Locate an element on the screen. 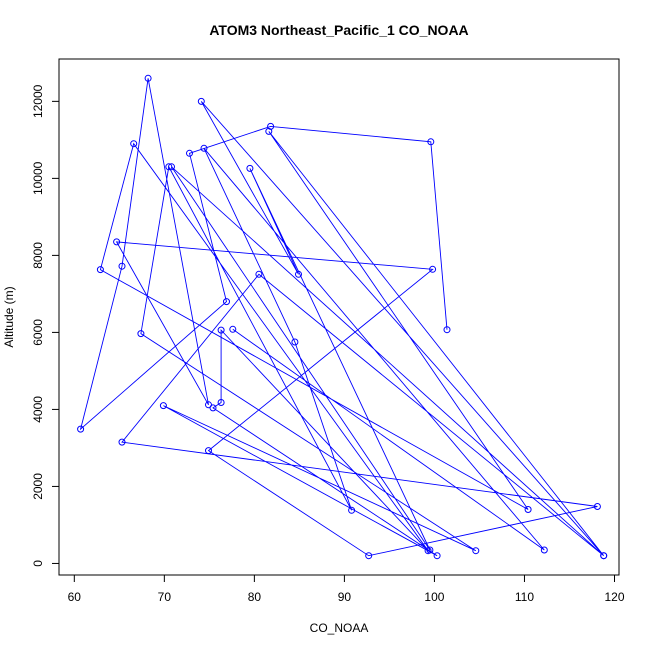 This screenshot has height=650, width=650. x-axis: 60 70 80 90 100 110 120 is located at coordinates (346, 589).